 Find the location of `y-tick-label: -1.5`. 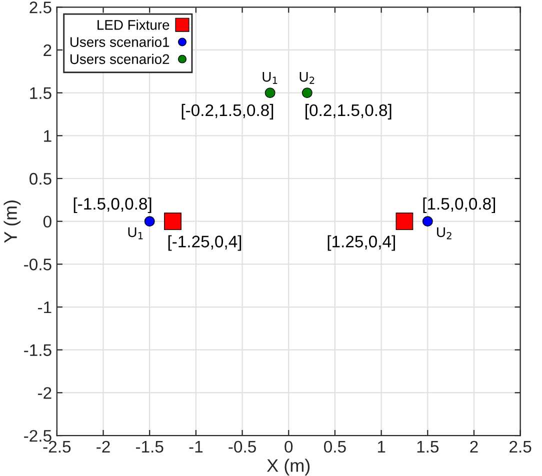

y-tick-label: -1.5 is located at coordinates (38, 350).